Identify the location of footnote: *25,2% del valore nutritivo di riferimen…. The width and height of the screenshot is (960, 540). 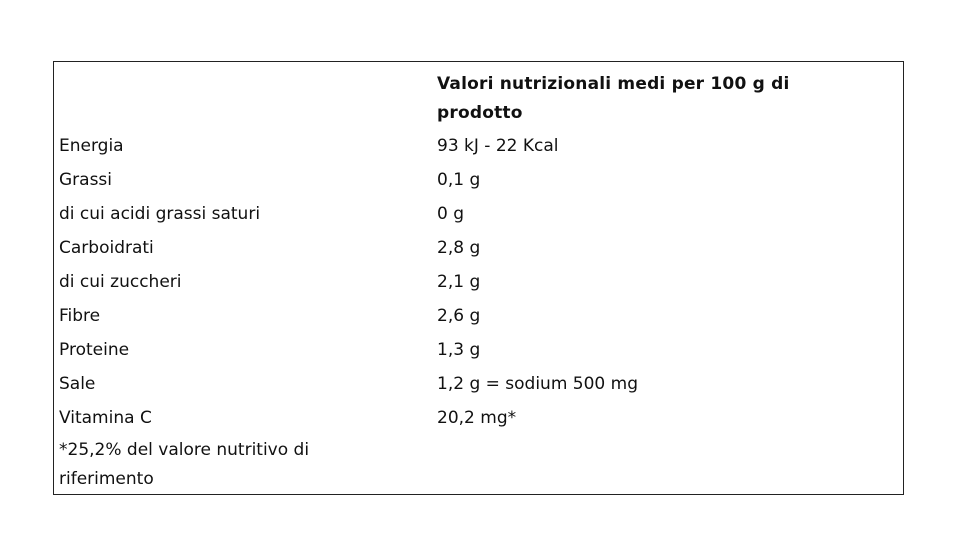
(184, 464).